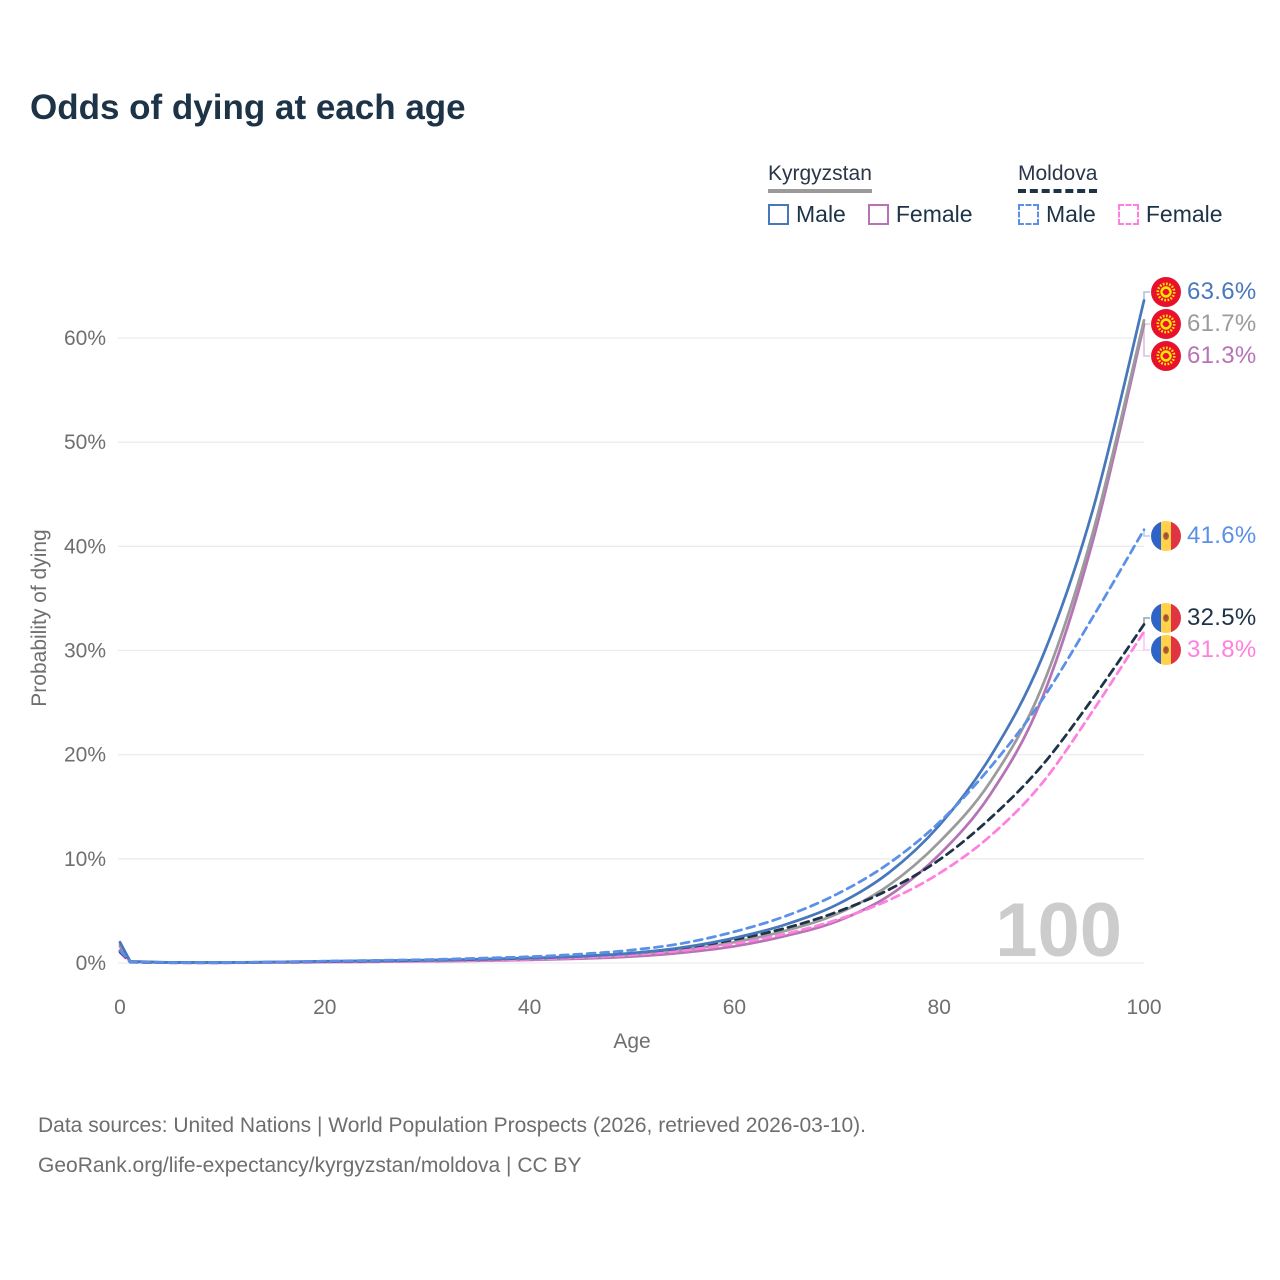  I want to click on y-tick-label: 20%, so click(85, 755).